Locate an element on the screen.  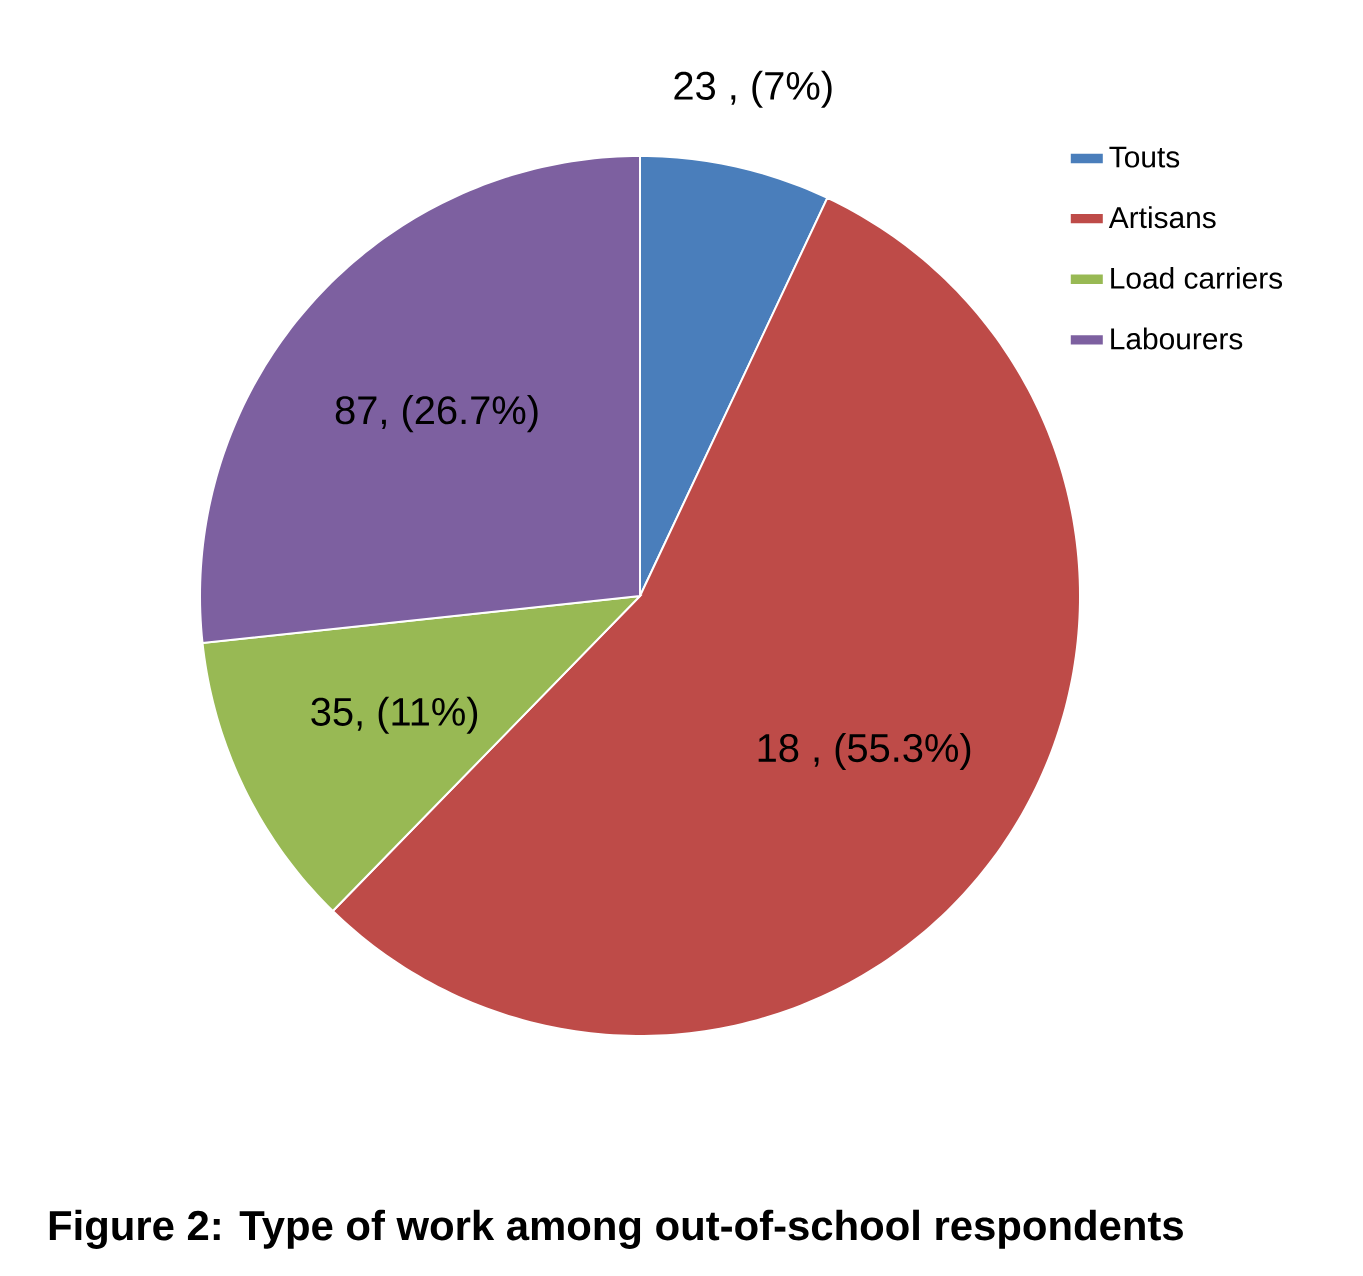
data-label: 35, (11%) is located at coordinates (394, 715).